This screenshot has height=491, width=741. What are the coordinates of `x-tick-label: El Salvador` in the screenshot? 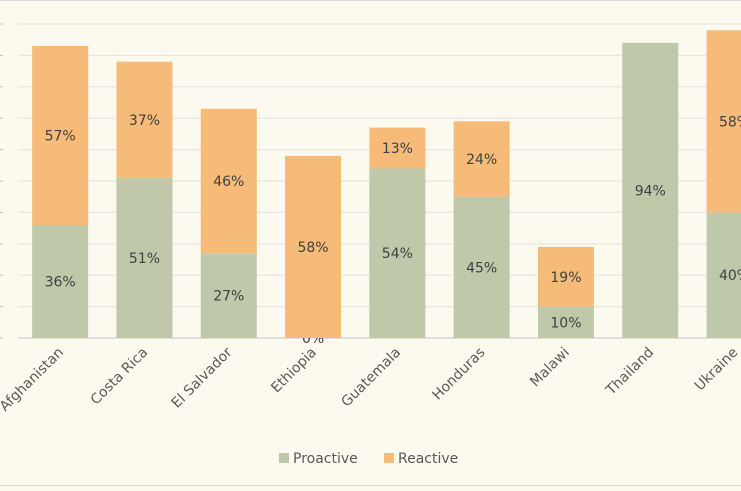 It's located at (202, 377).